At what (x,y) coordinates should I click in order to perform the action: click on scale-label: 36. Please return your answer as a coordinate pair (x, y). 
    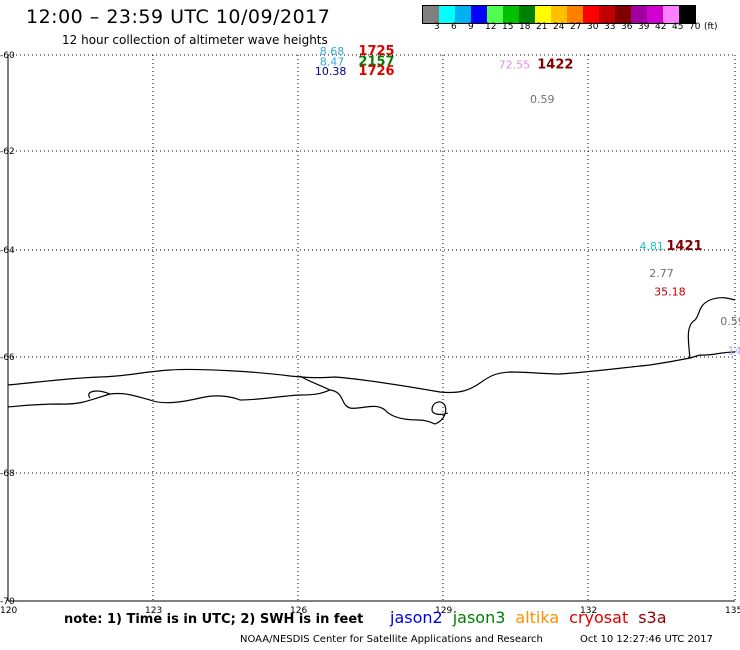
    Looking at the image, I should click on (627, 27).